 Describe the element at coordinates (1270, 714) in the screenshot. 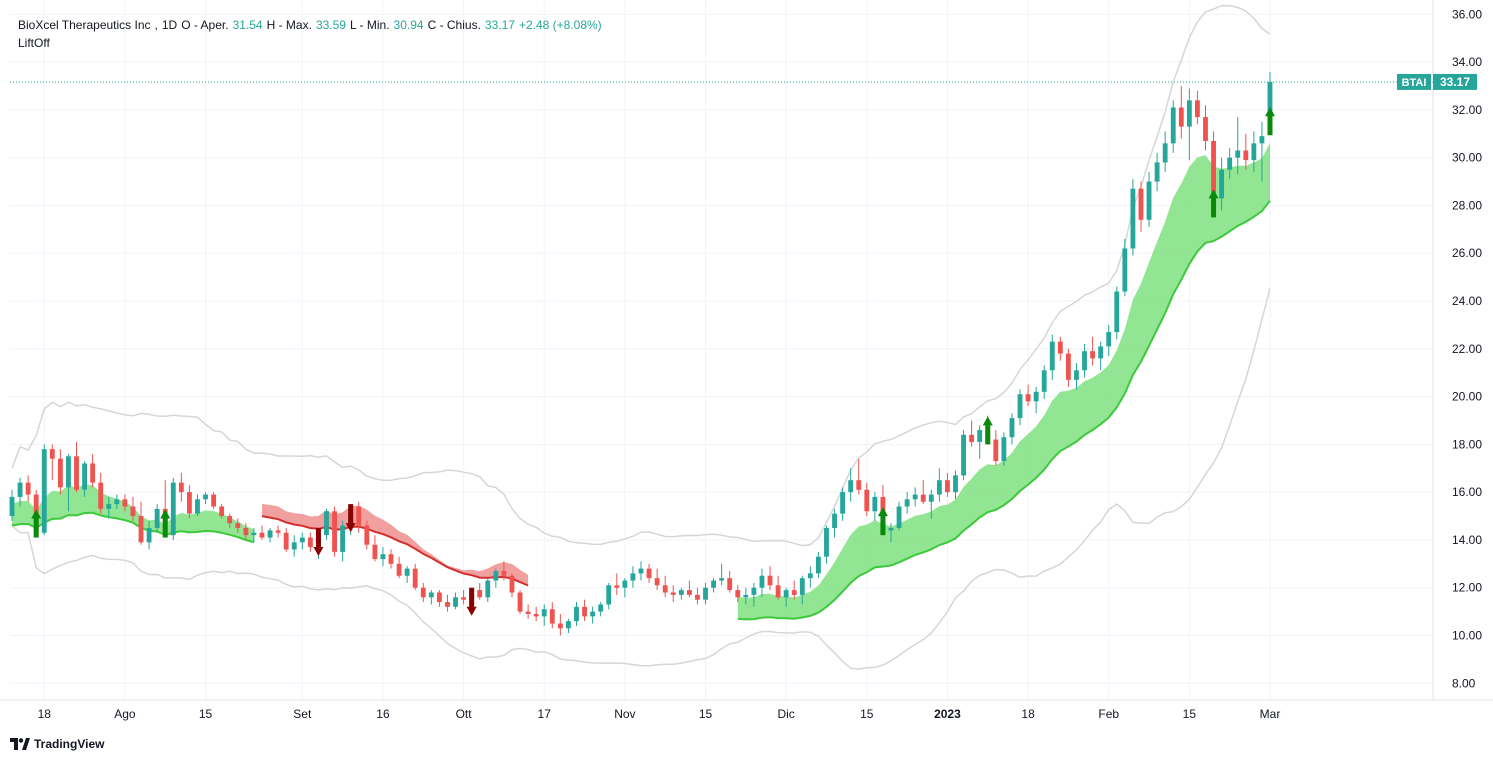

I see `x-tick-label: Mar` at that location.